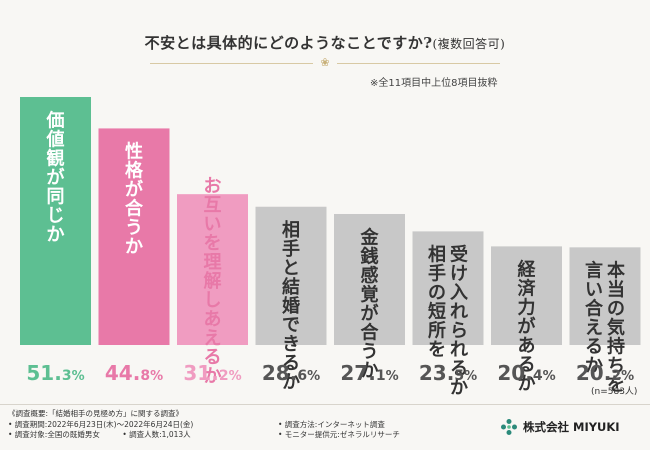 This screenshot has width=650, height=450. What do you see at coordinates (526, 373) in the screenshot?
I see `value-label: 20.4%` at bounding box center [526, 373].